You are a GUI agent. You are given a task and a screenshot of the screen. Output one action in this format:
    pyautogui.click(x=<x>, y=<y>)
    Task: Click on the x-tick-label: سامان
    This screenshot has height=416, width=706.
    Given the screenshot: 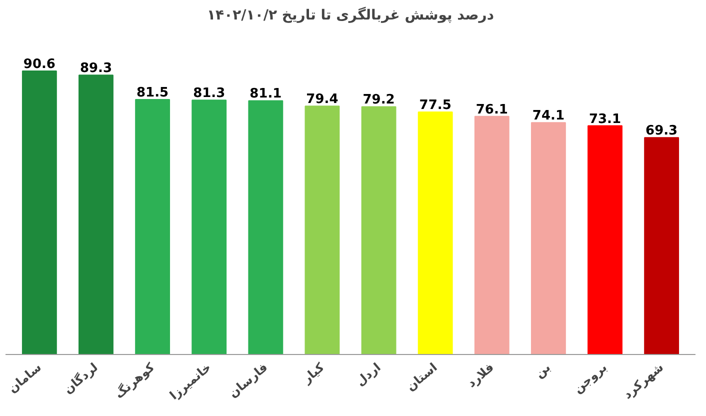 What is the action you would take?
    pyautogui.click(x=24, y=378)
    